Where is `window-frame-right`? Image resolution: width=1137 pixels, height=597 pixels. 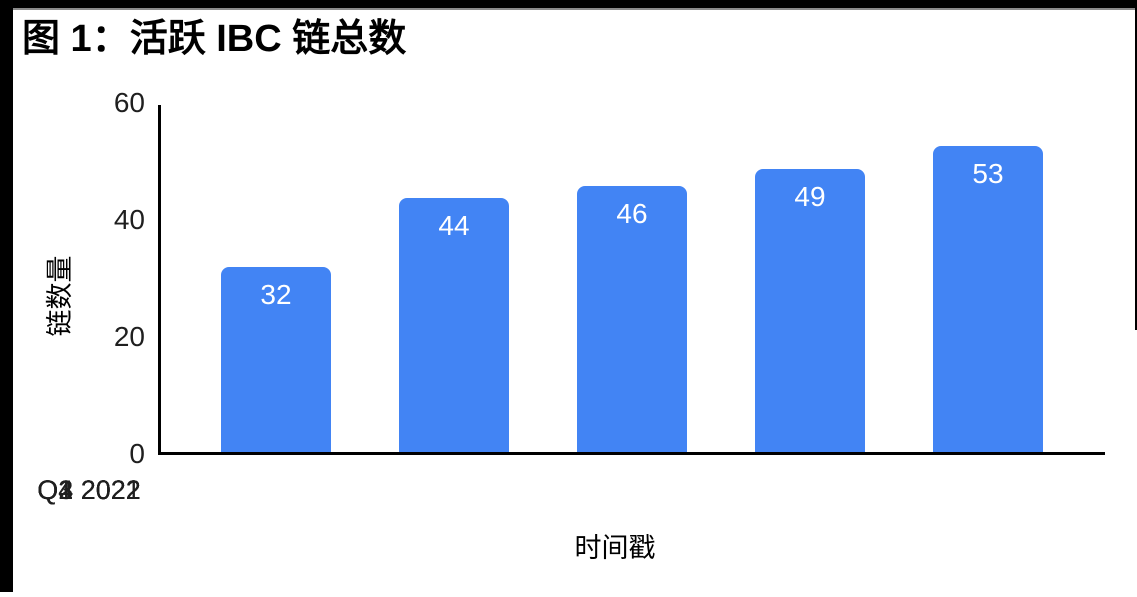 window-frame-right is located at coordinates (1136, 165).